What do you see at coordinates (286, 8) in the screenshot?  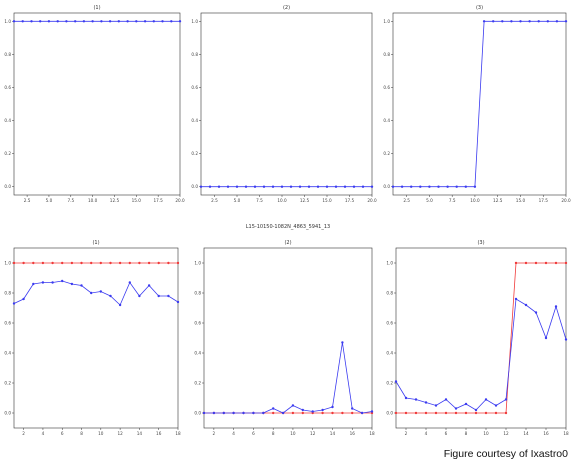 I see `panel-title: (2)` at bounding box center [286, 8].